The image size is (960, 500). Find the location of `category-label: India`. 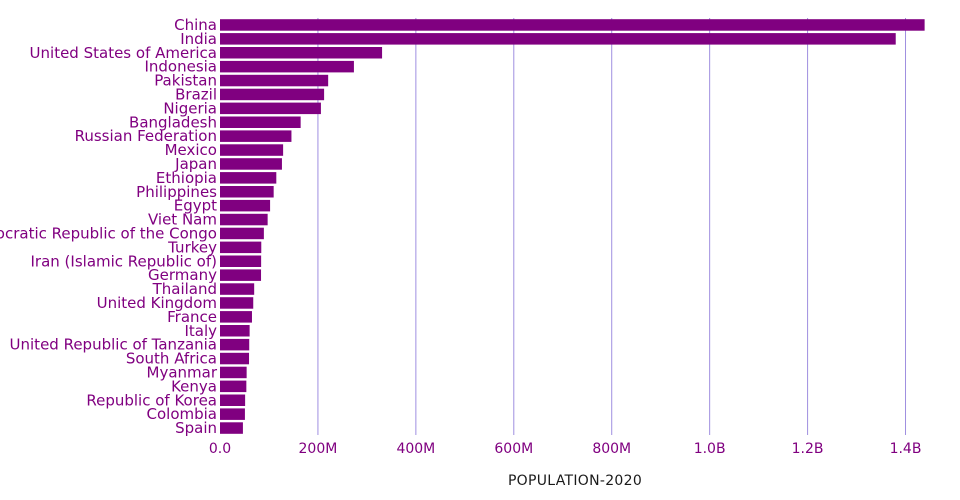

category-label: India is located at coordinates (198, 39).